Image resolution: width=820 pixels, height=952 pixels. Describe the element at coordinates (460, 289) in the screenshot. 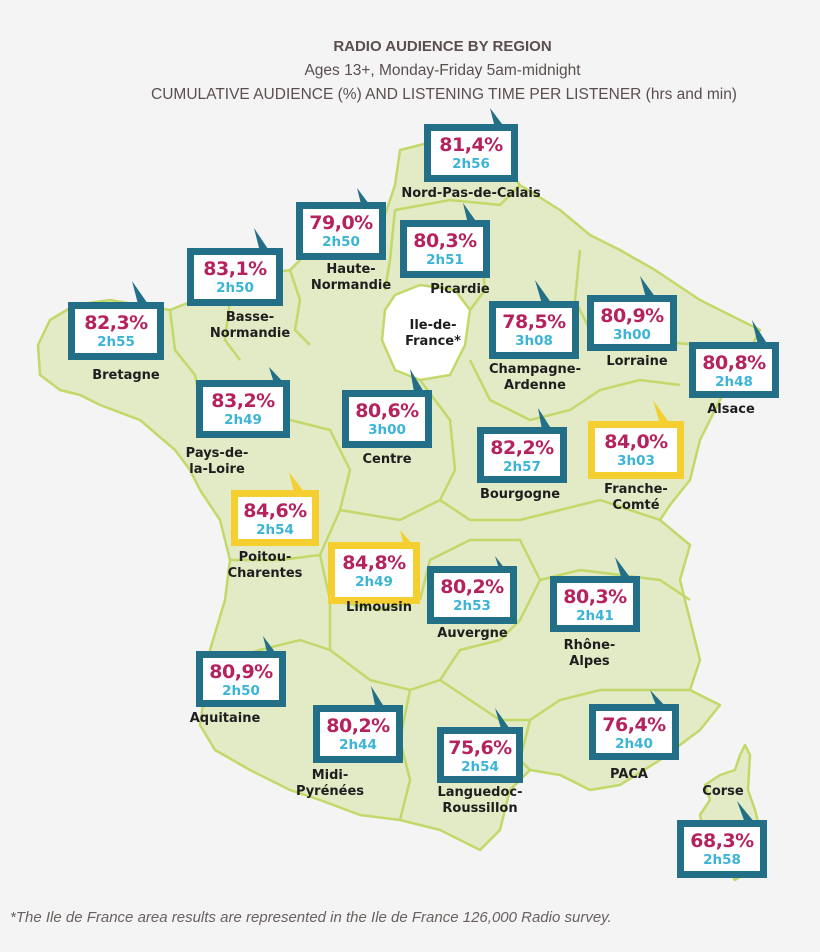

I see `region-label-picardie: Picardie` at that location.